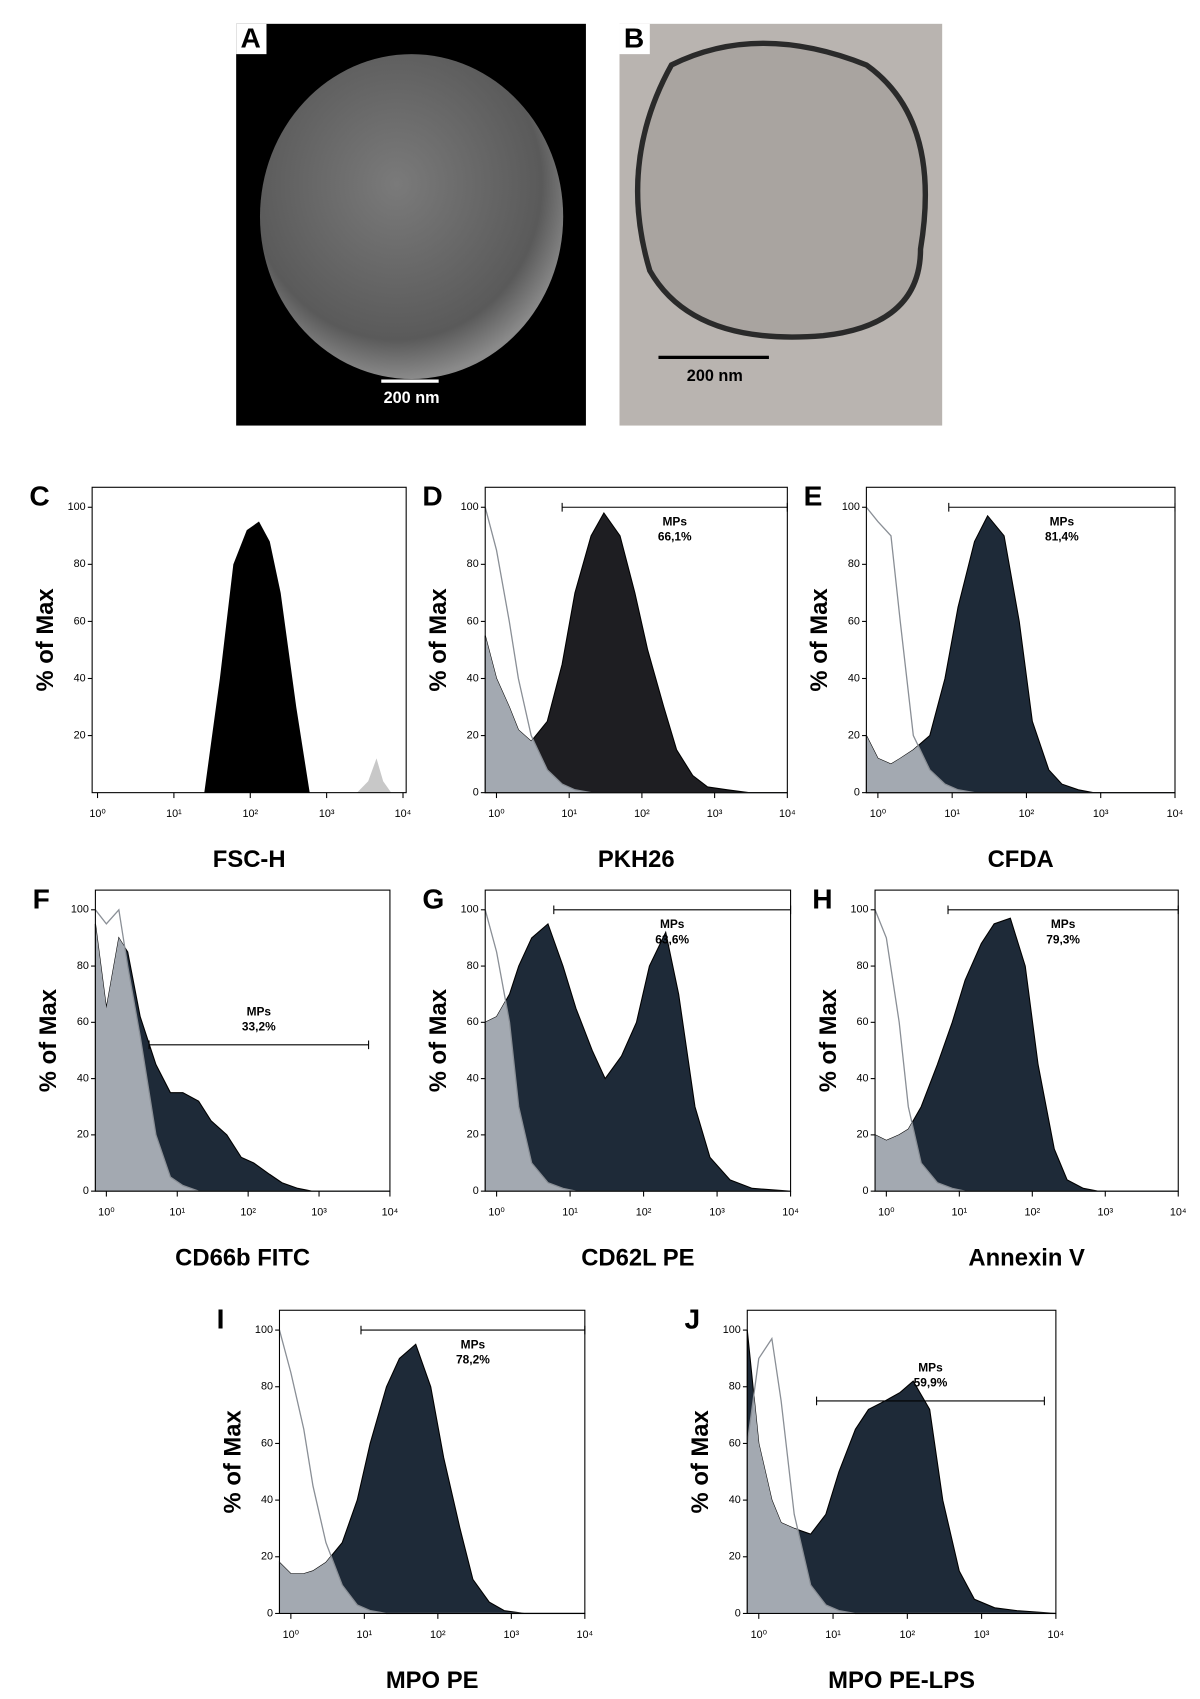  What do you see at coordinates (781, 190) in the screenshot?
I see `vesicle` at bounding box center [781, 190].